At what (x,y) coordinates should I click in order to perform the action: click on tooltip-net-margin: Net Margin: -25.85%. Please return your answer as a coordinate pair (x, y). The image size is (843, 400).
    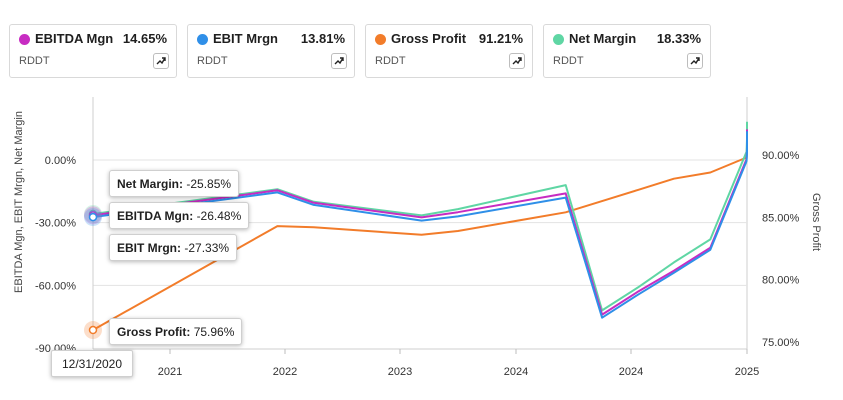
    Looking at the image, I should click on (174, 183).